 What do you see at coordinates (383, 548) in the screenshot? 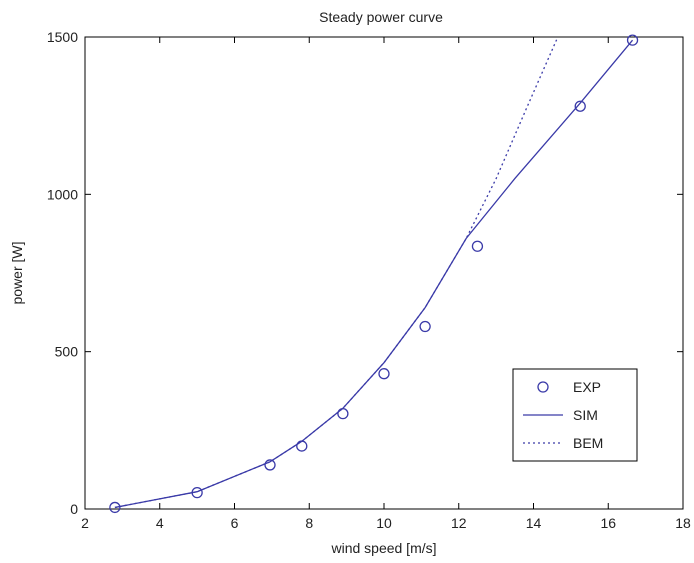
I see `x-axis-label: wind speed [m/s]` at bounding box center [383, 548].